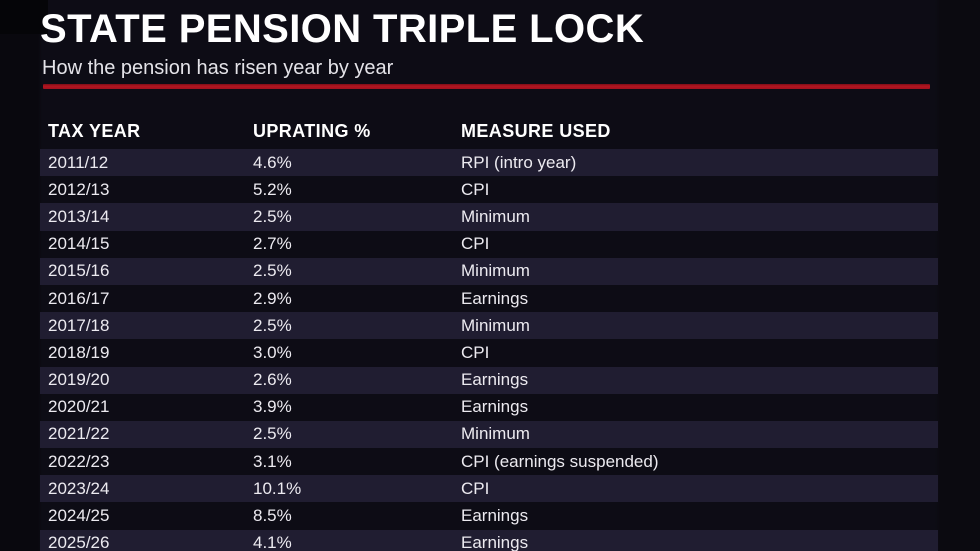 The image size is (980, 551). I want to click on table-row: 2014/15 2.7% CPI, so click(489, 244).